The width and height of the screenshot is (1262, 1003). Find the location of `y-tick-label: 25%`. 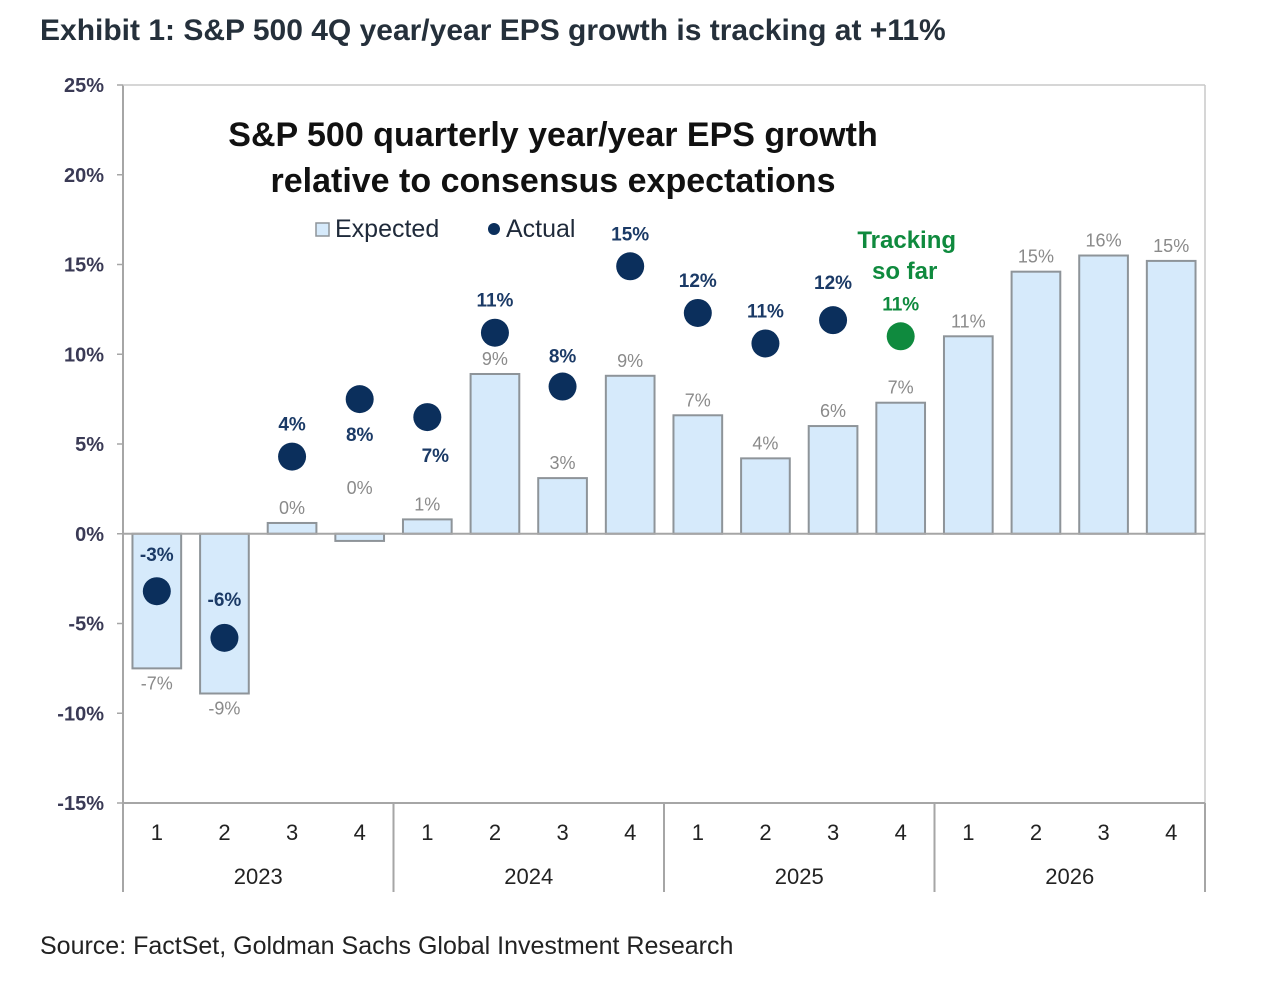

y-tick-label: 25% is located at coordinates (84, 86).